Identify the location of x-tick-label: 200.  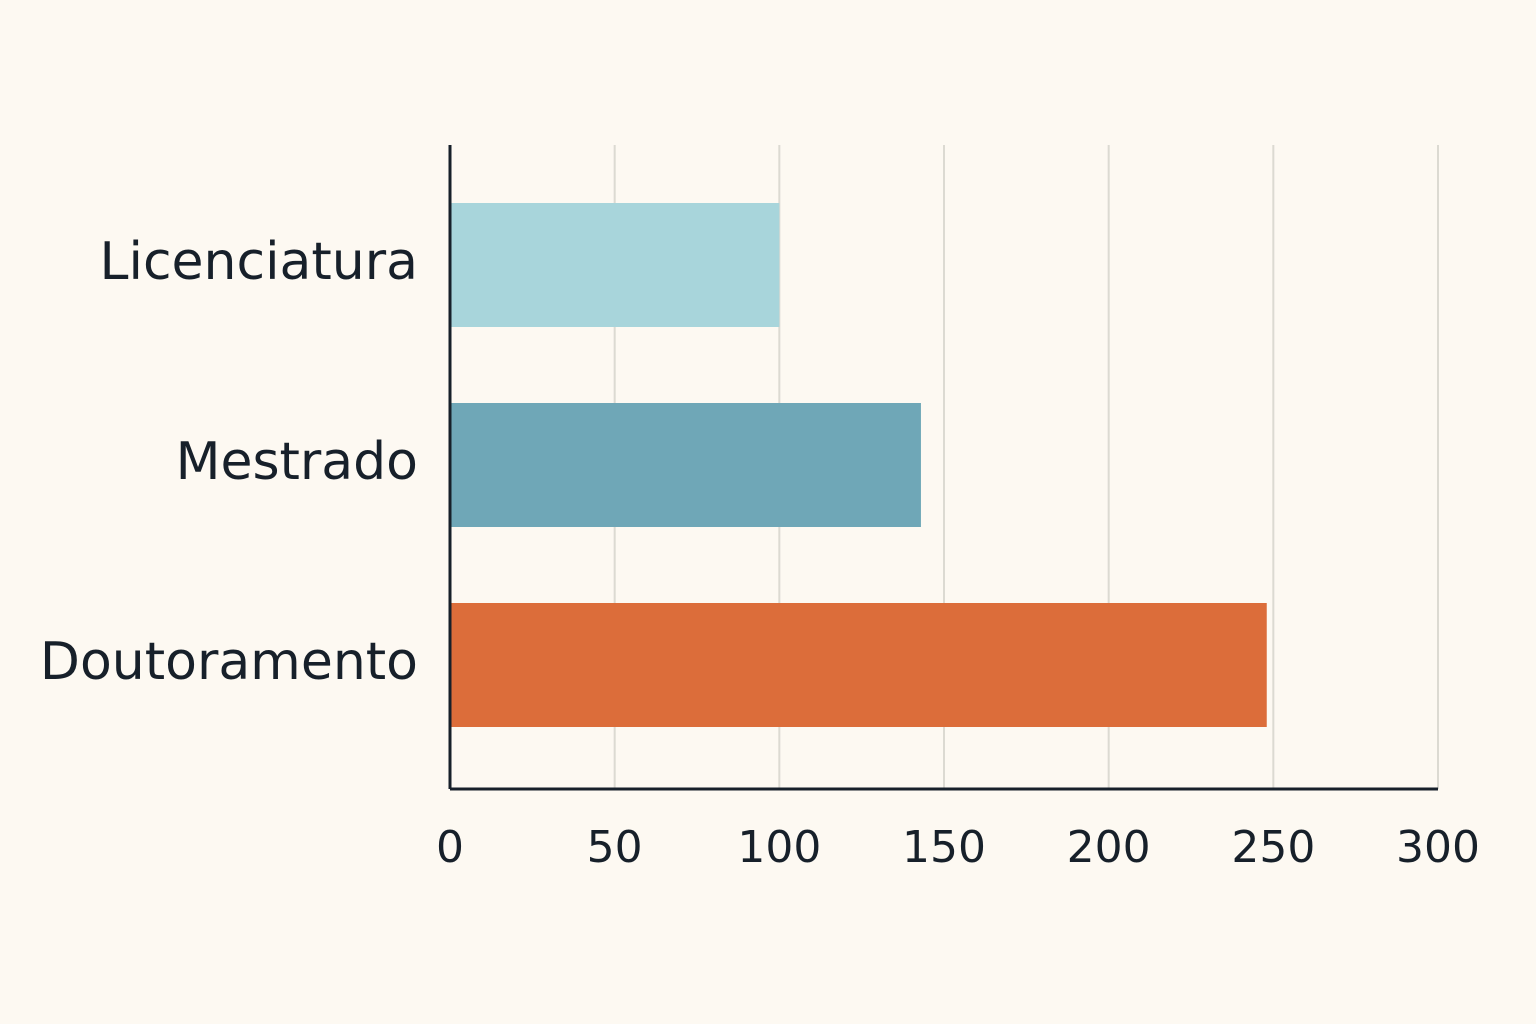
(1109, 847).